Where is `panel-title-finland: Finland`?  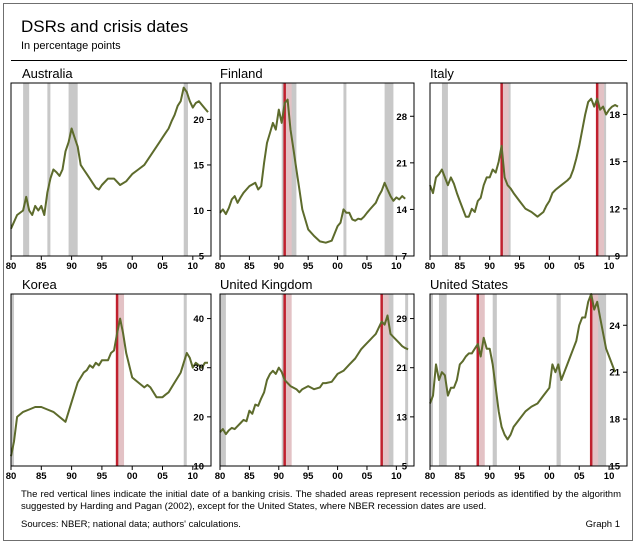 panel-title-finland: Finland is located at coordinates (241, 73).